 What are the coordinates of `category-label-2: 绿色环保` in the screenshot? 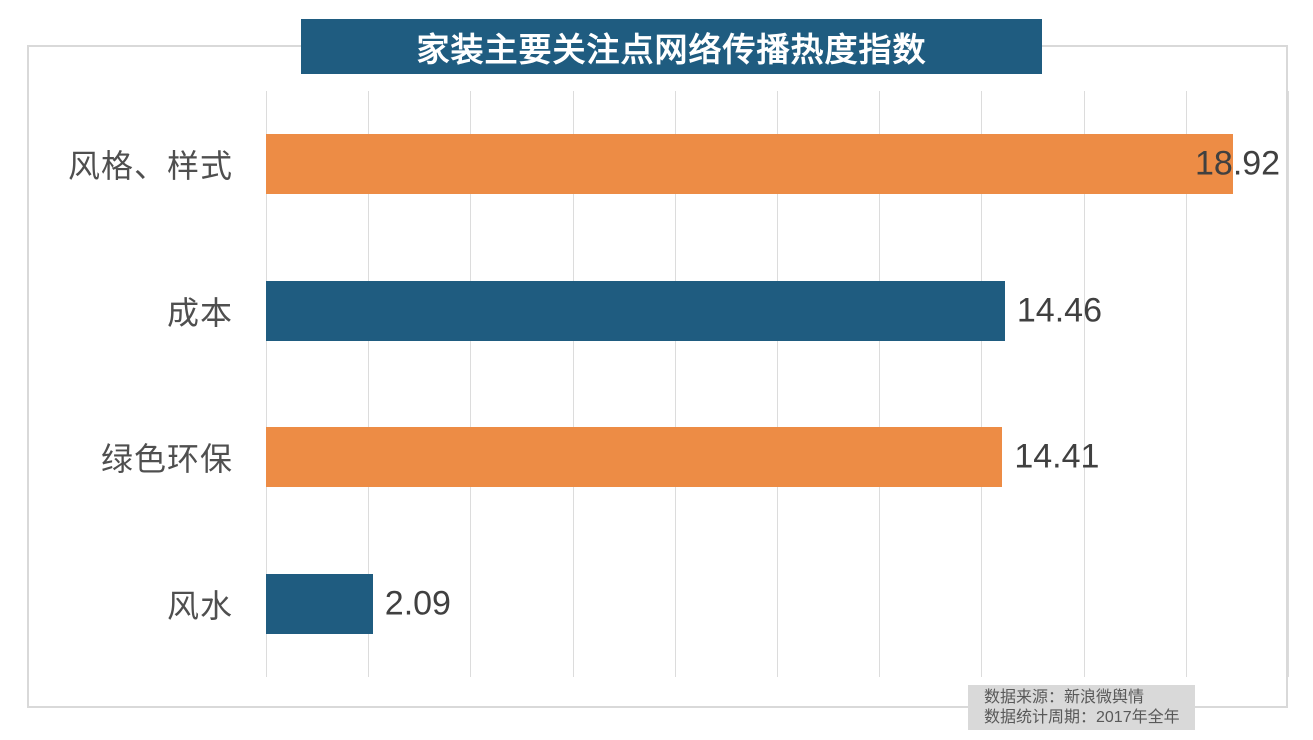 It's located at (166, 459).